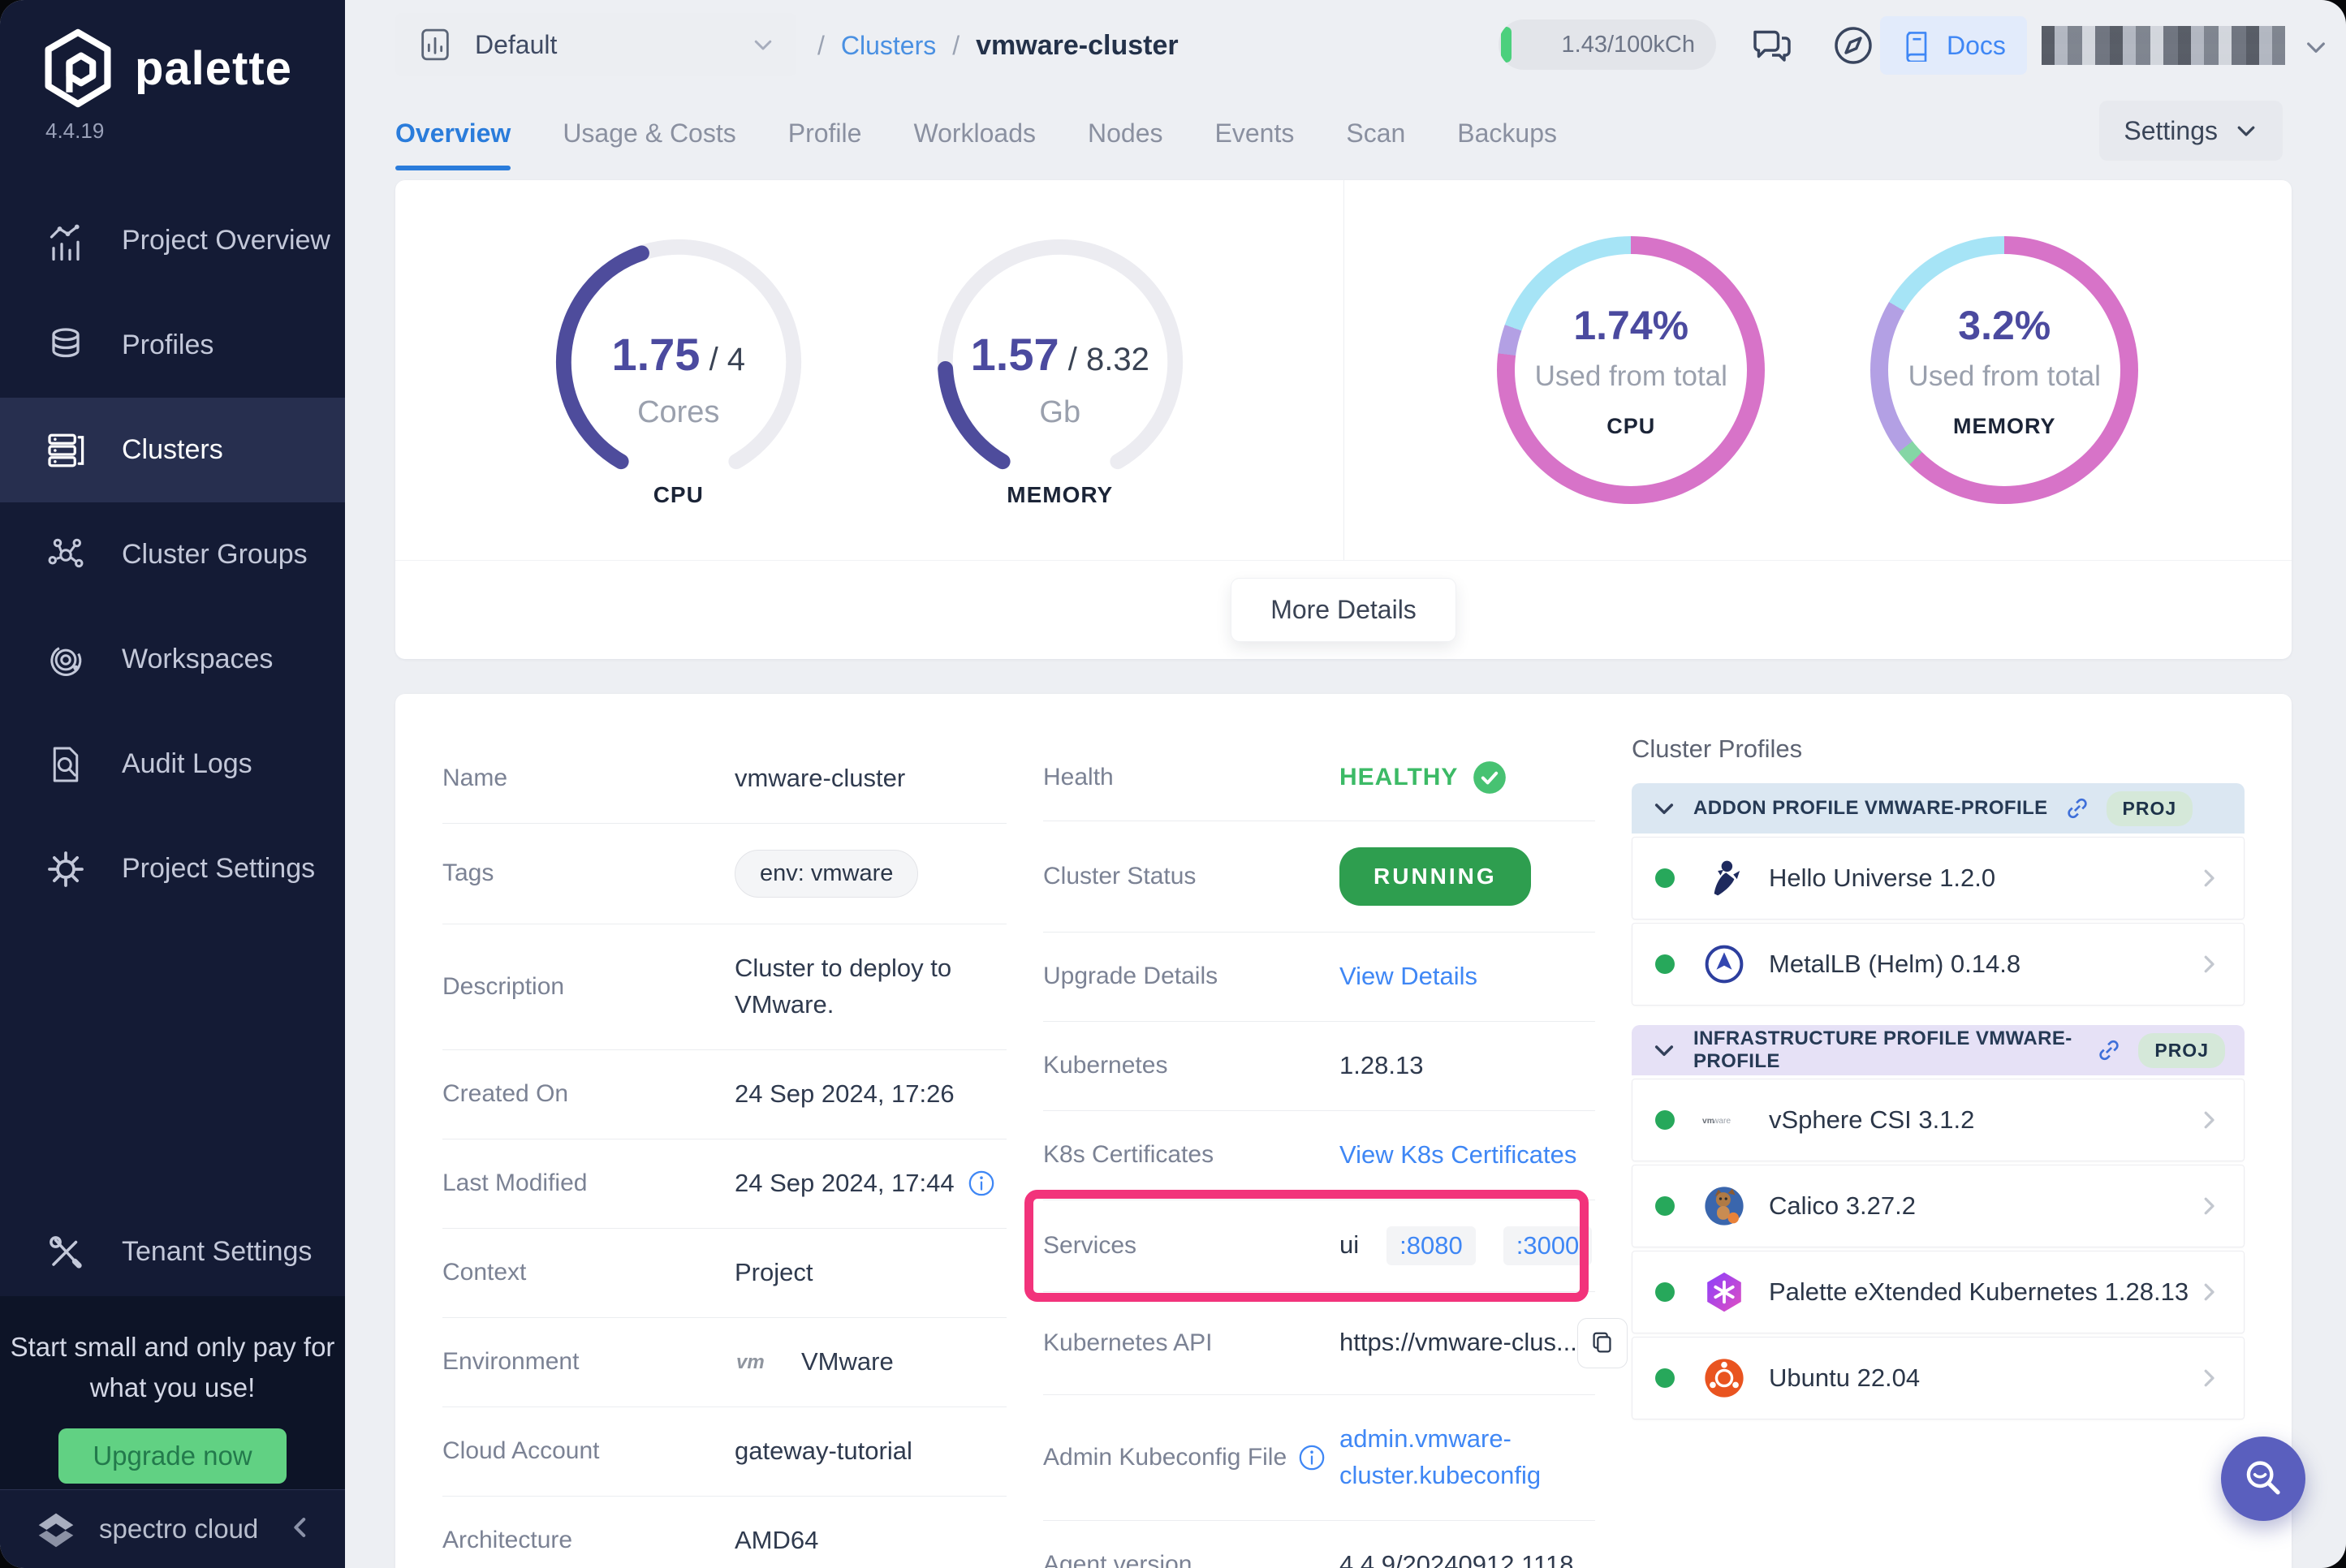 This screenshot has width=2346, height=1568. I want to click on profile-layer-row: vm ware vSphere CSI 3.1.2, so click(1938, 1120).